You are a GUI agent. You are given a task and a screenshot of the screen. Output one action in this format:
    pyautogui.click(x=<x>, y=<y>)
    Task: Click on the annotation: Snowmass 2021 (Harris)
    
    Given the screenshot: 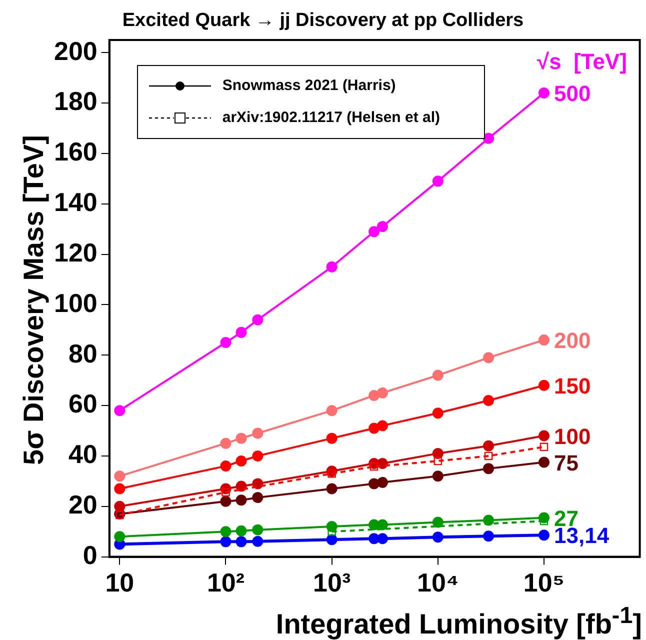 What is the action you would take?
    pyautogui.click(x=309, y=85)
    